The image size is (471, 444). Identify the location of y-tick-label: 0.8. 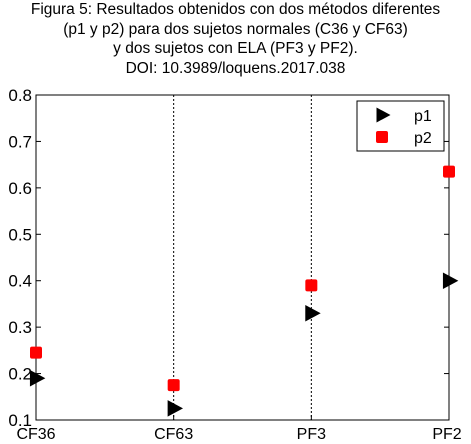
(20, 95).